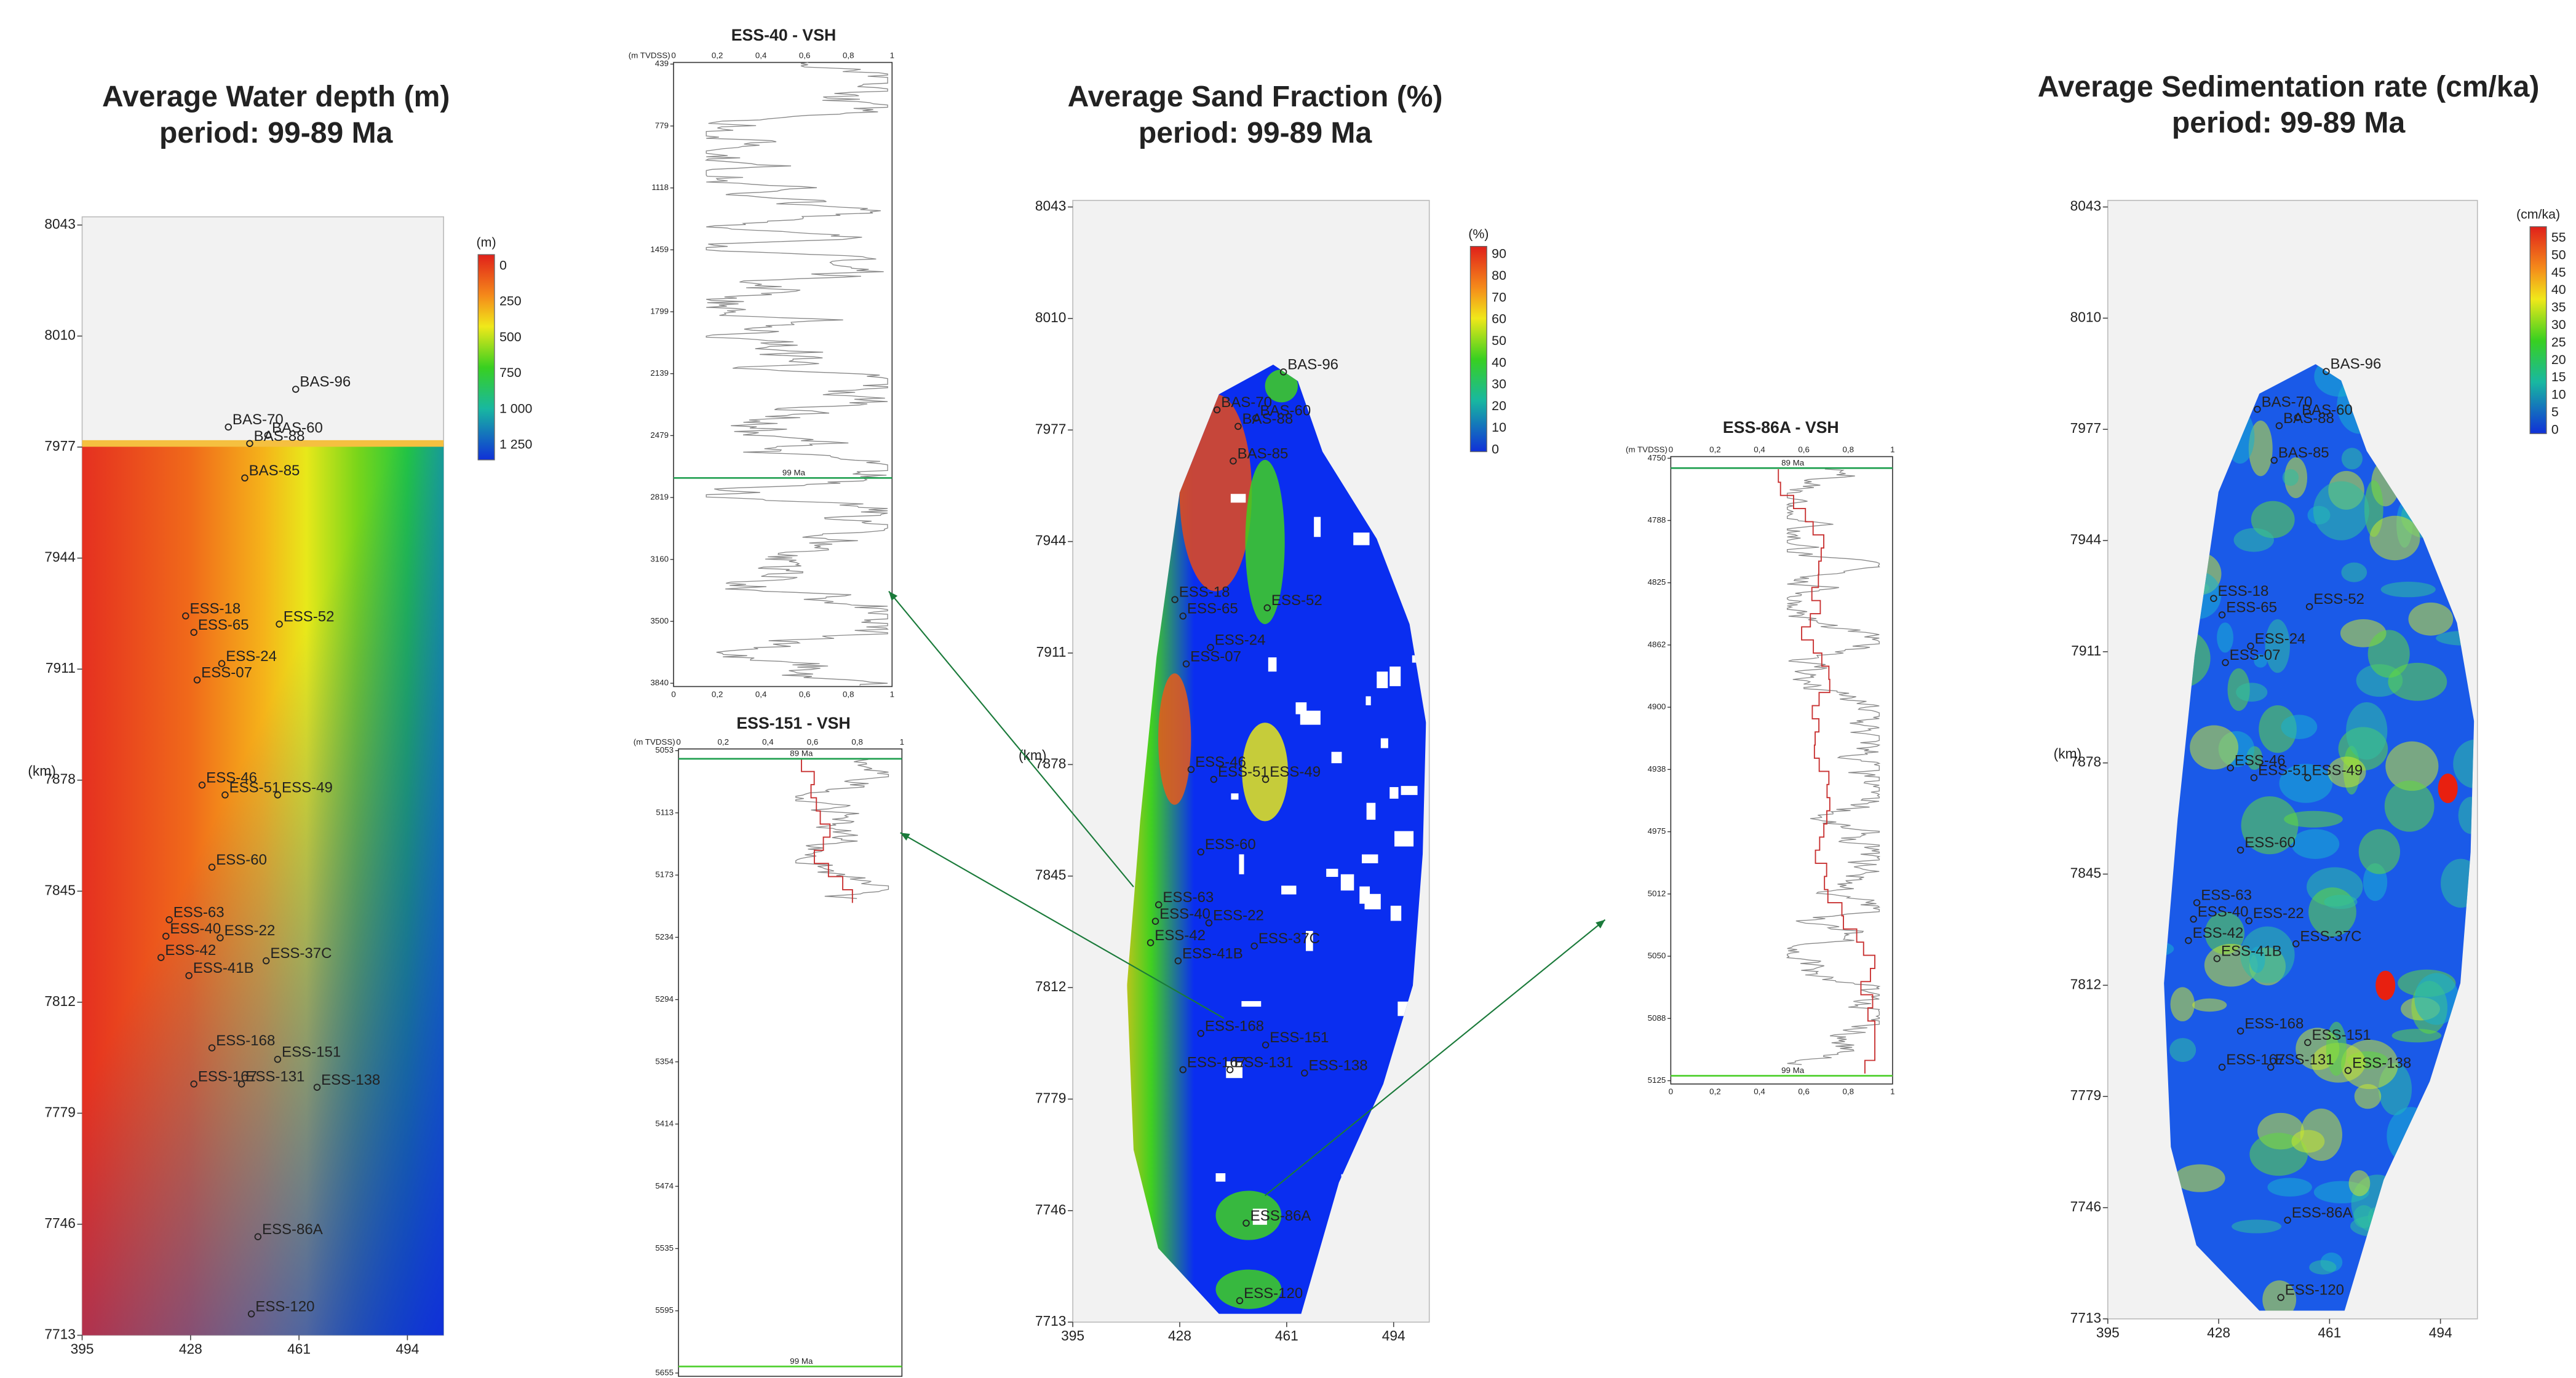  I want to click on x-tick-label: 0,2, so click(723, 741).